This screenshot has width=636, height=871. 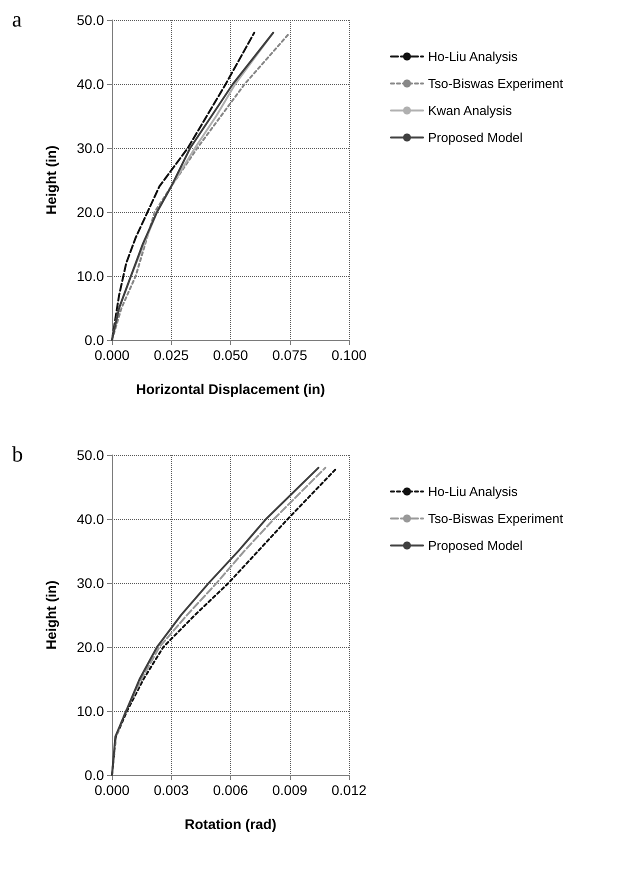 I want to click on x-tick-label: 0.009, so click(x=290, y=790).